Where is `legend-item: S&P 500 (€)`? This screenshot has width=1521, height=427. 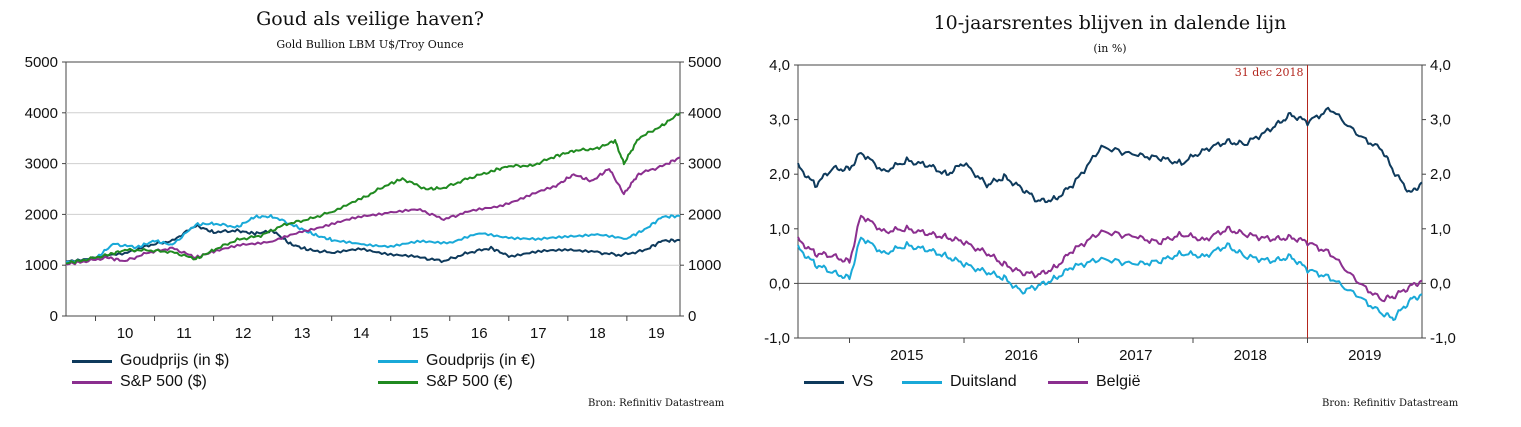 legend-item: S&P 500 (€) is located at coordinates (445, 382).